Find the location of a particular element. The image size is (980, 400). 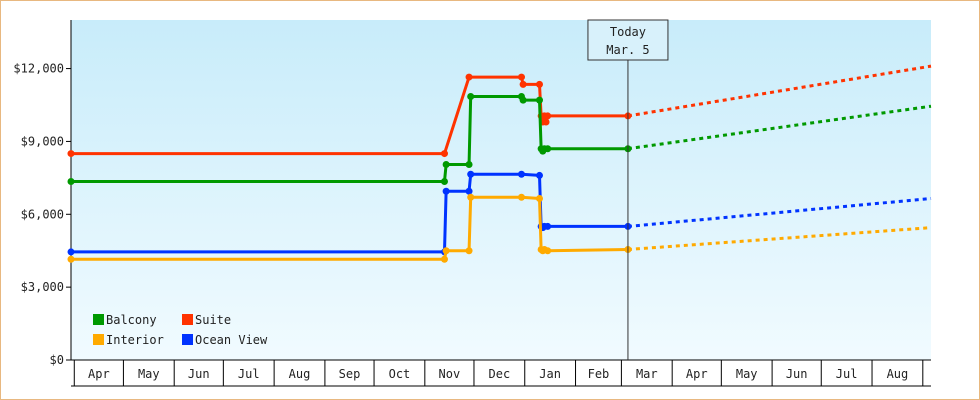

legend-swatch-suite is located at coordinates (187, 319).